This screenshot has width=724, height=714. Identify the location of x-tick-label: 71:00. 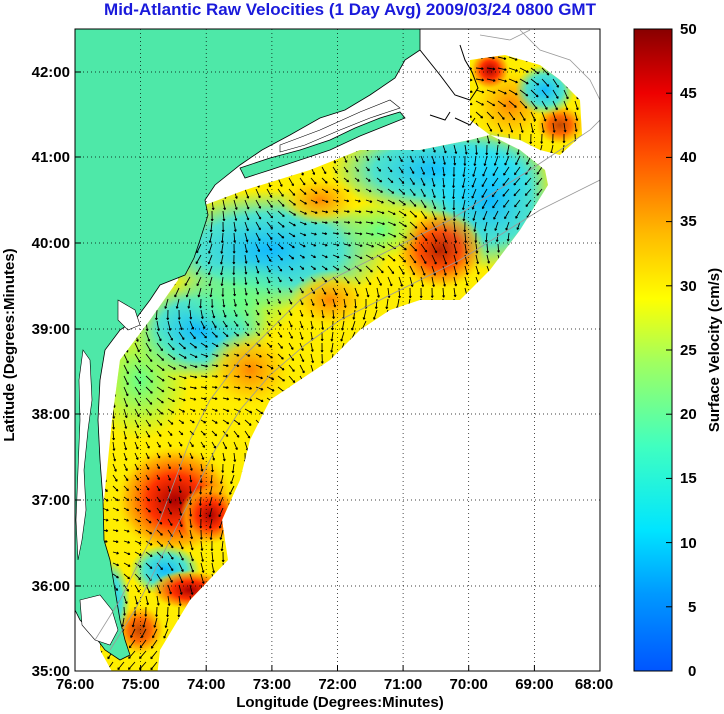
(403, 684).